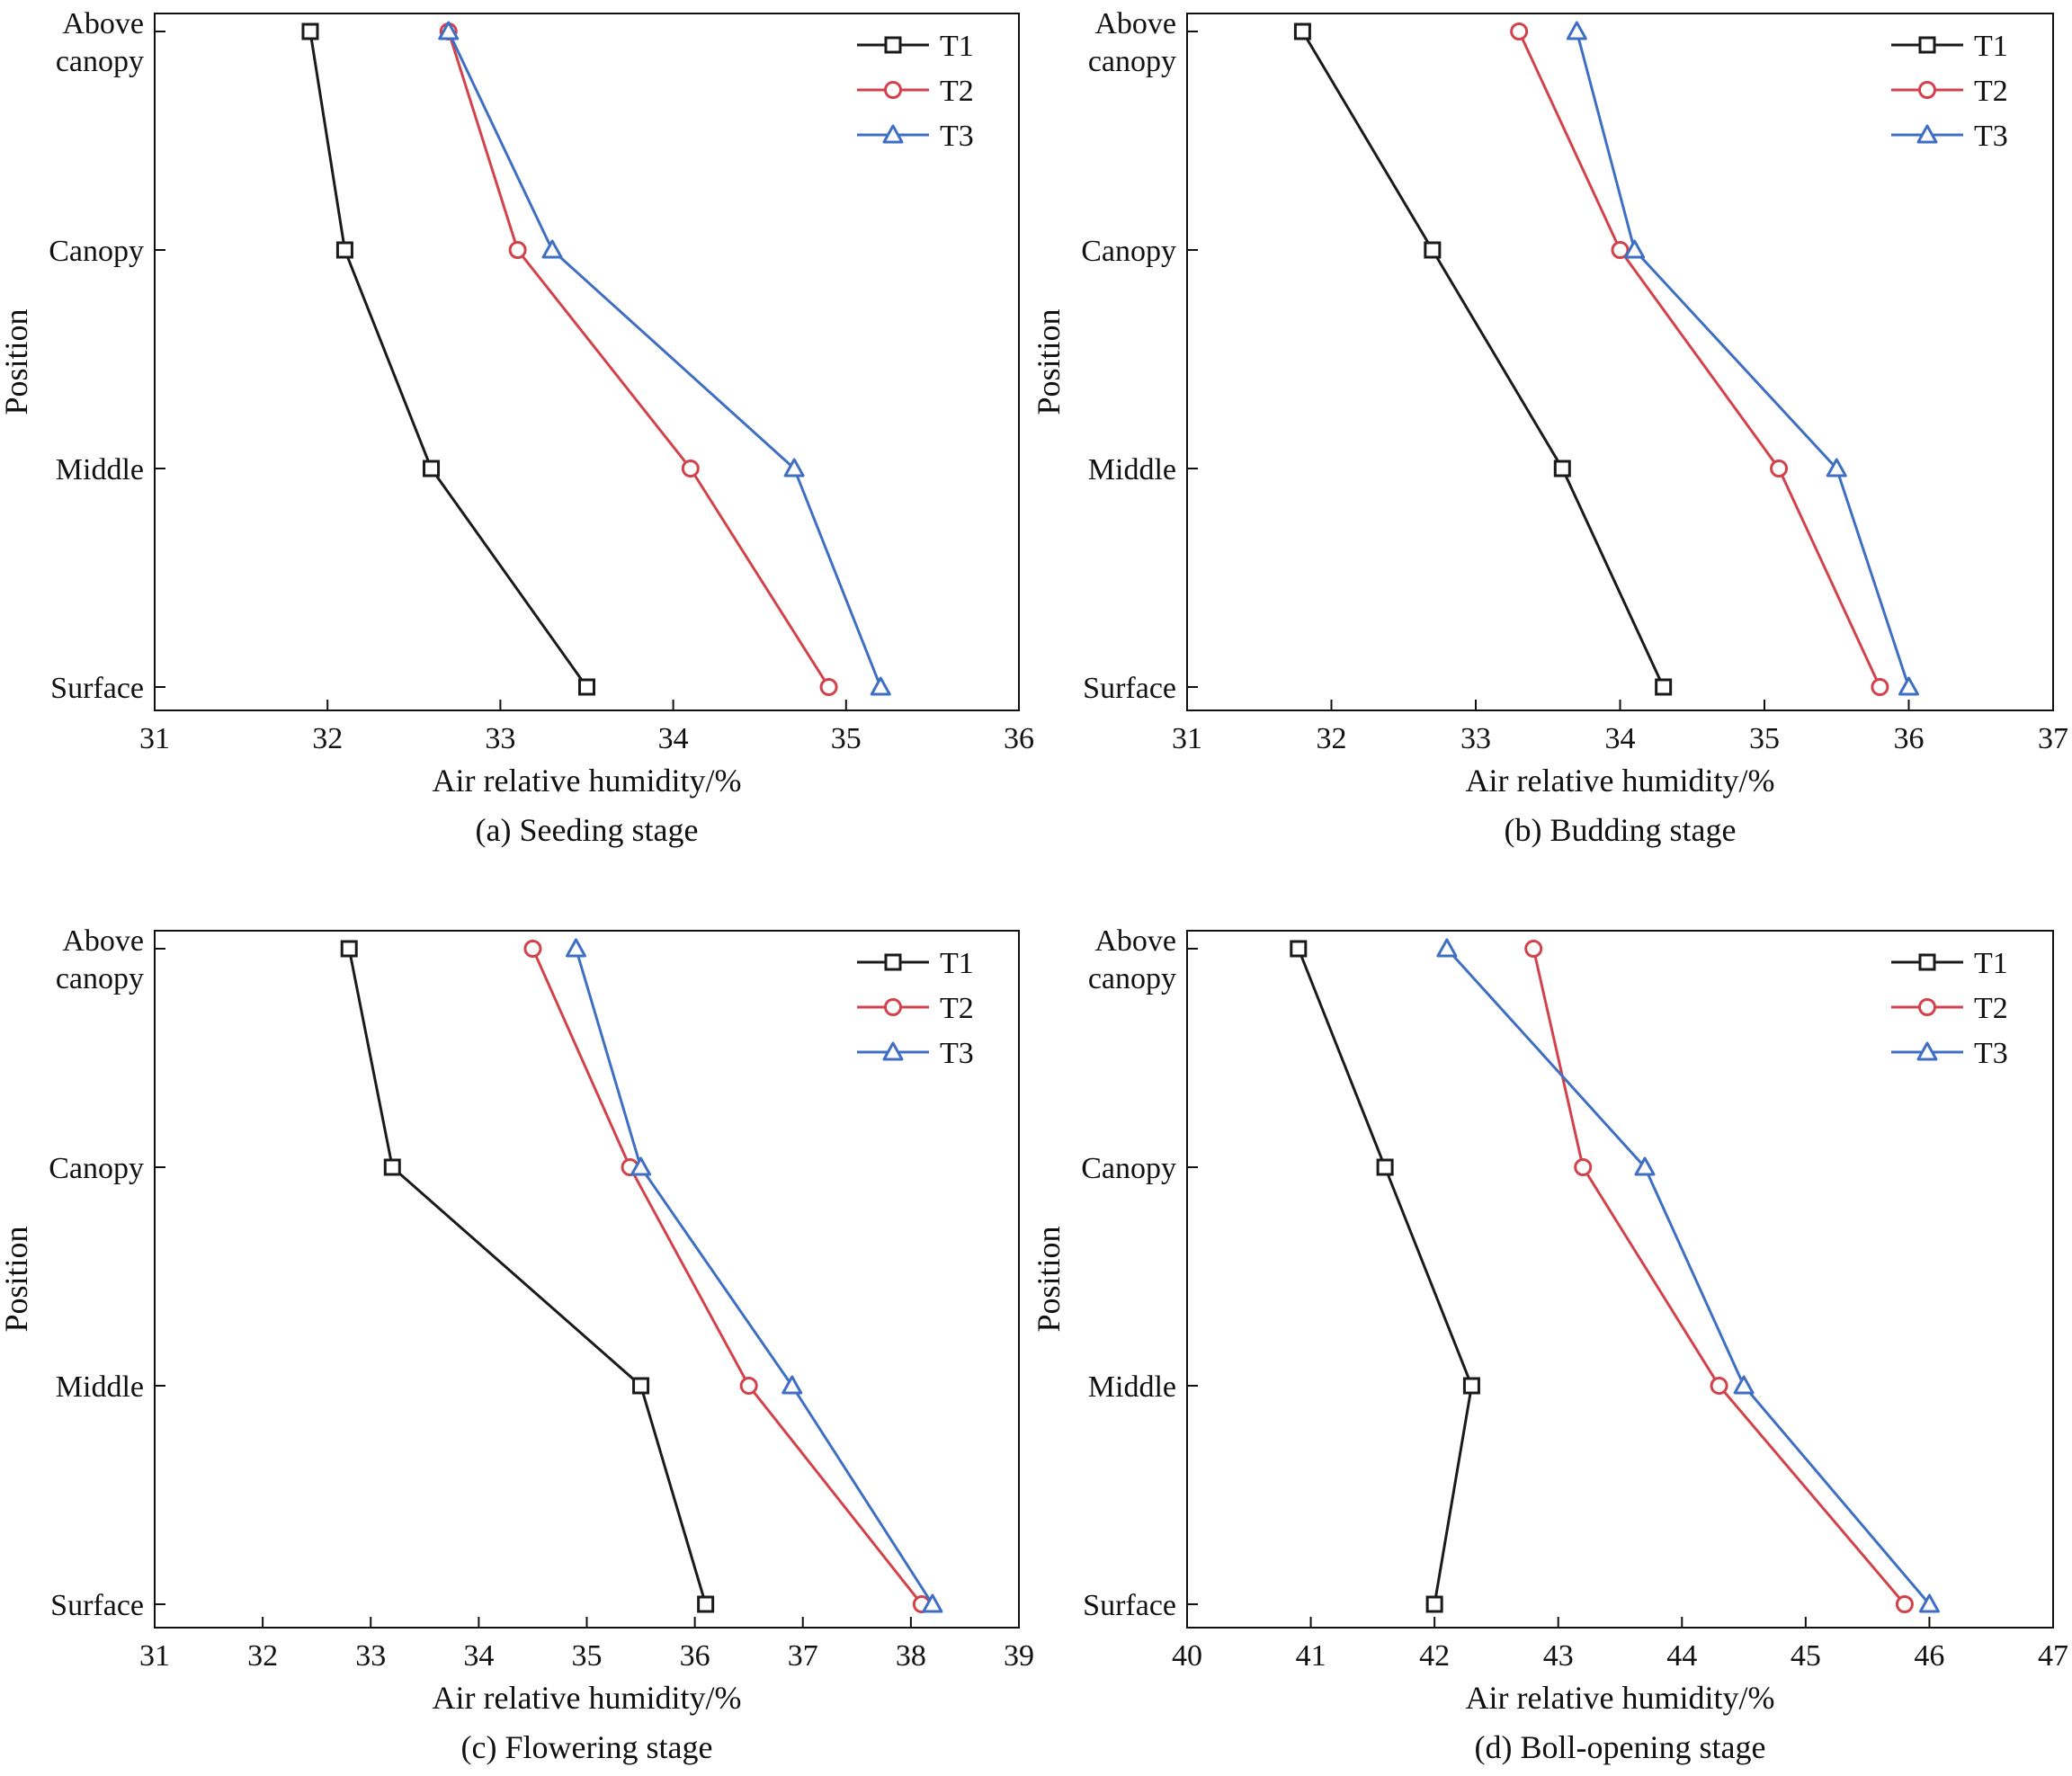 The image size is (2072, 1776). What do you see at coordinates (893, 90) in the screenshot?
I see `legend-marker-t2-a` at bounding box center [893, 90].